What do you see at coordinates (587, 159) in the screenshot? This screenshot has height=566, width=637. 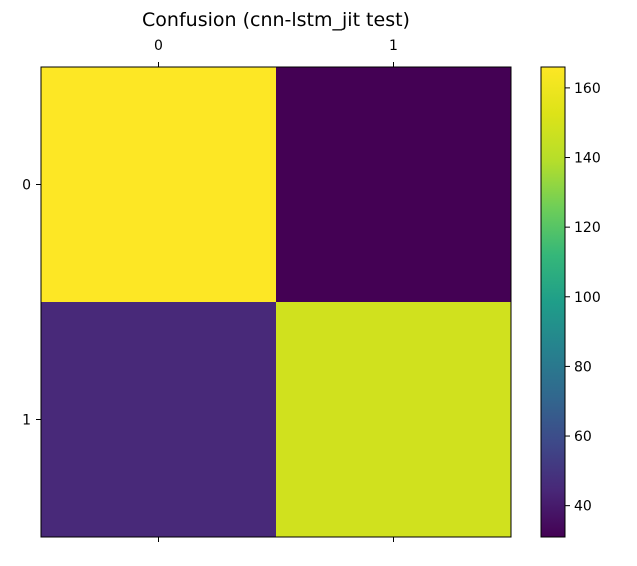 I see `colorbar-tick-label: 140` at bounding box center [587, 159].